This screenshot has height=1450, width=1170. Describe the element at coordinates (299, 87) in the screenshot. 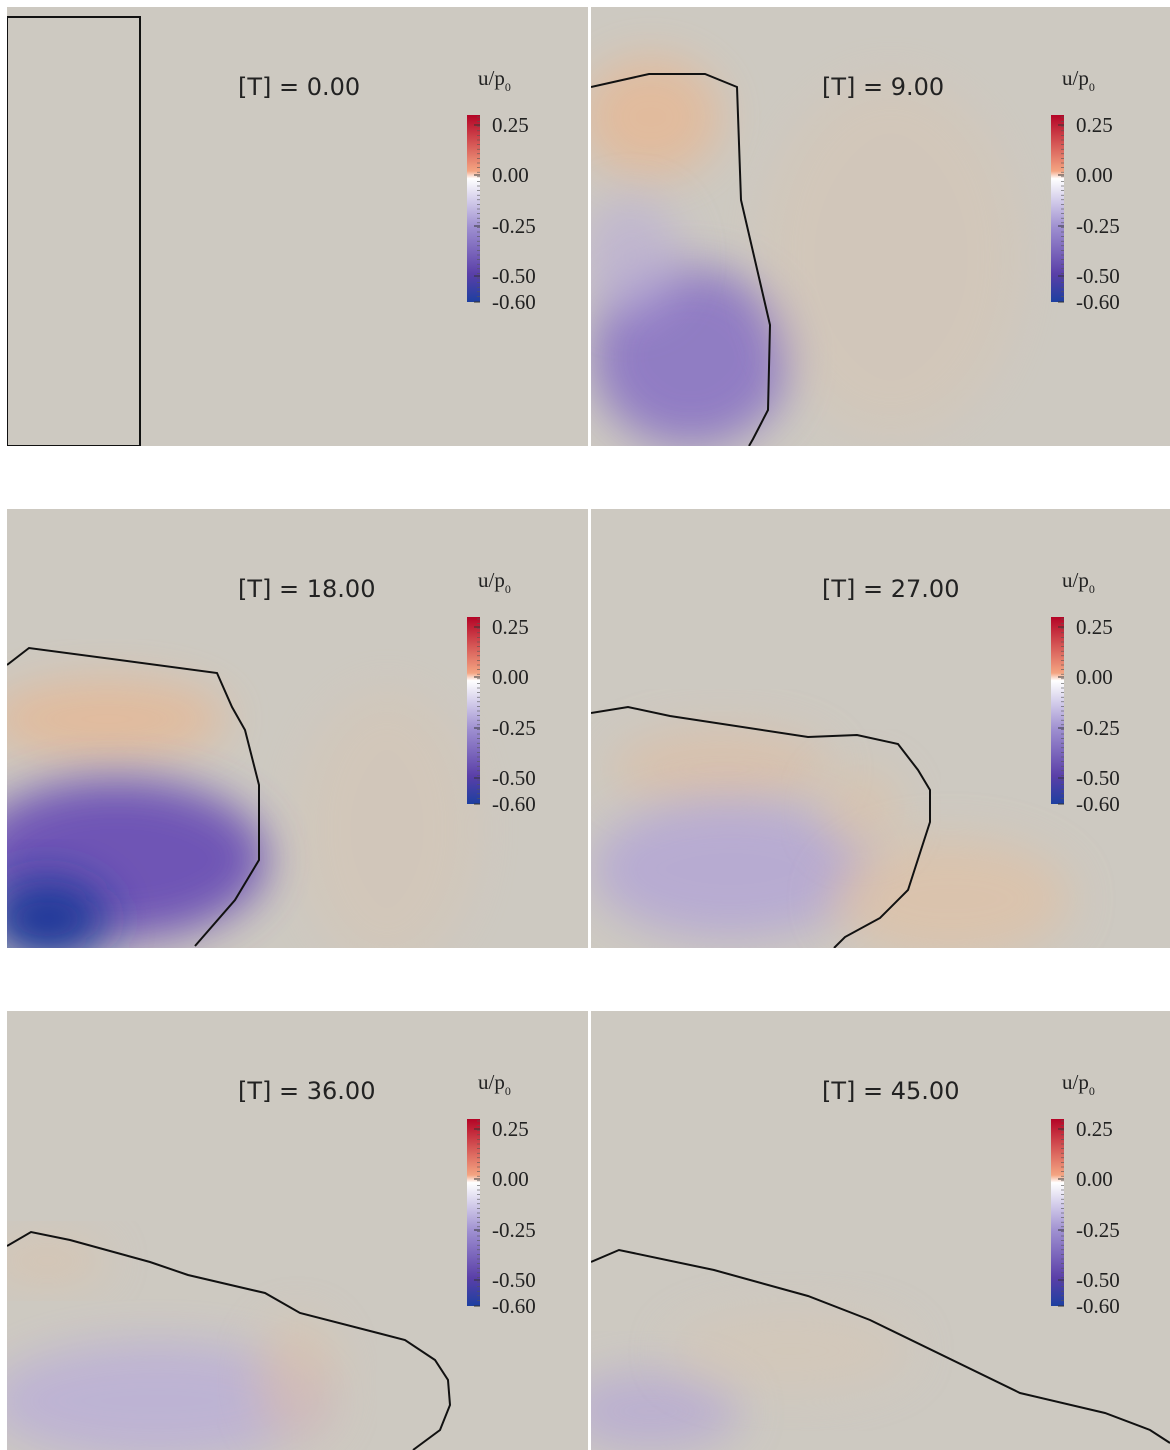

I see `time-label: [T] = 0.00` at that location.